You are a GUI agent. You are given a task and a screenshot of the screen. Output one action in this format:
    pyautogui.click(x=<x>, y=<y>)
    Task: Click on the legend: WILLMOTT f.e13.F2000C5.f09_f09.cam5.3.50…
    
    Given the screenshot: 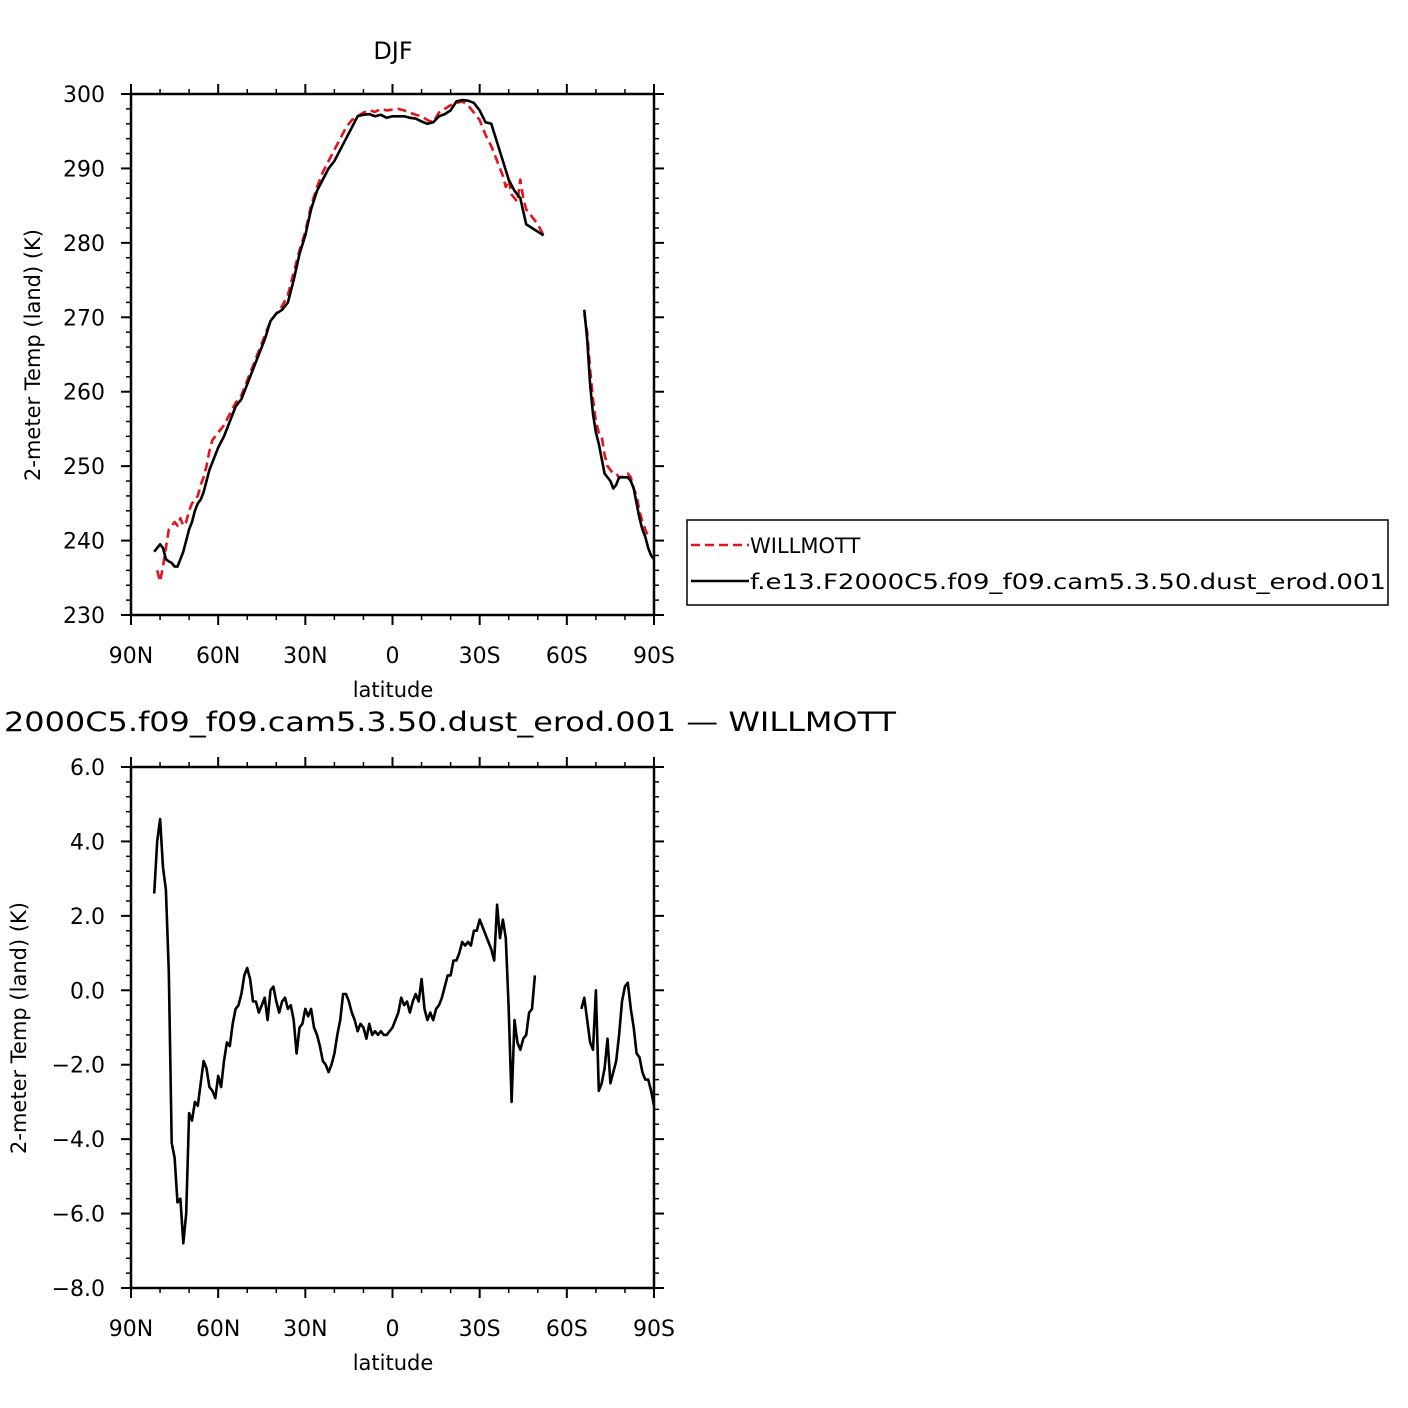 What is the action you would take?
    pyautogui.click(x=1037, y=562)
    